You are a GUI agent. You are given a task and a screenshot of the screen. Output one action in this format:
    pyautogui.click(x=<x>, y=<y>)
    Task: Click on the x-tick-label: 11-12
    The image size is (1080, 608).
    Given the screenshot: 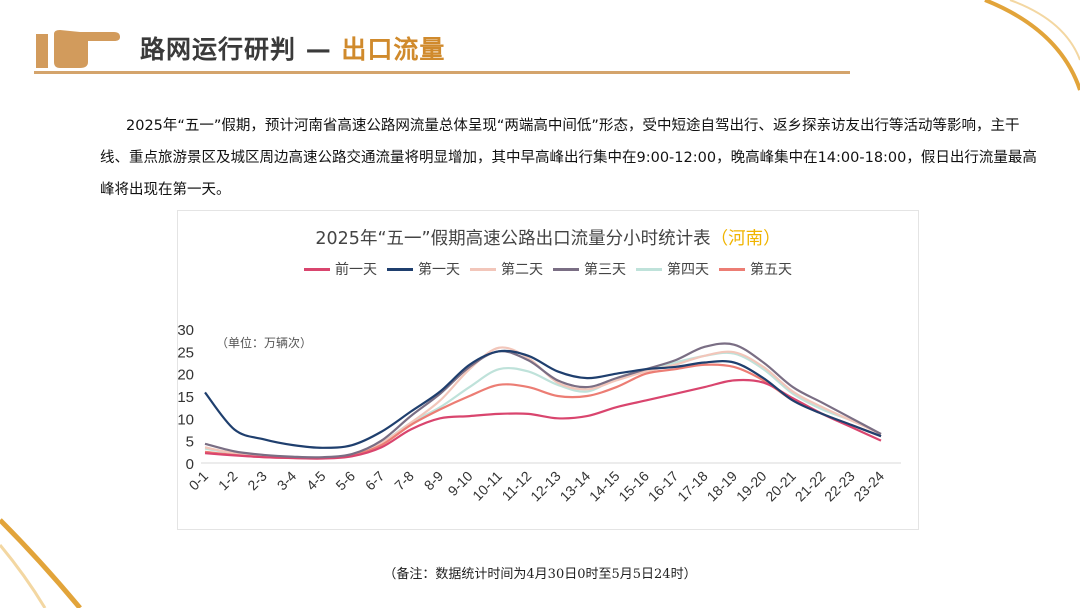 What is the action you would take?
    pyautogui.click(x=517, y=486)
    